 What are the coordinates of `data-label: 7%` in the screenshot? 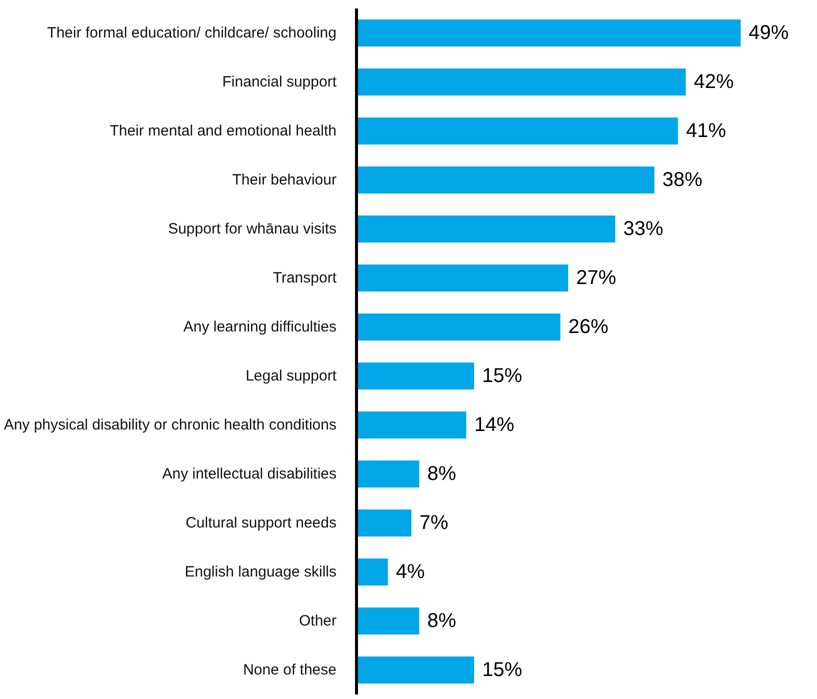 It's located at (434, 523).